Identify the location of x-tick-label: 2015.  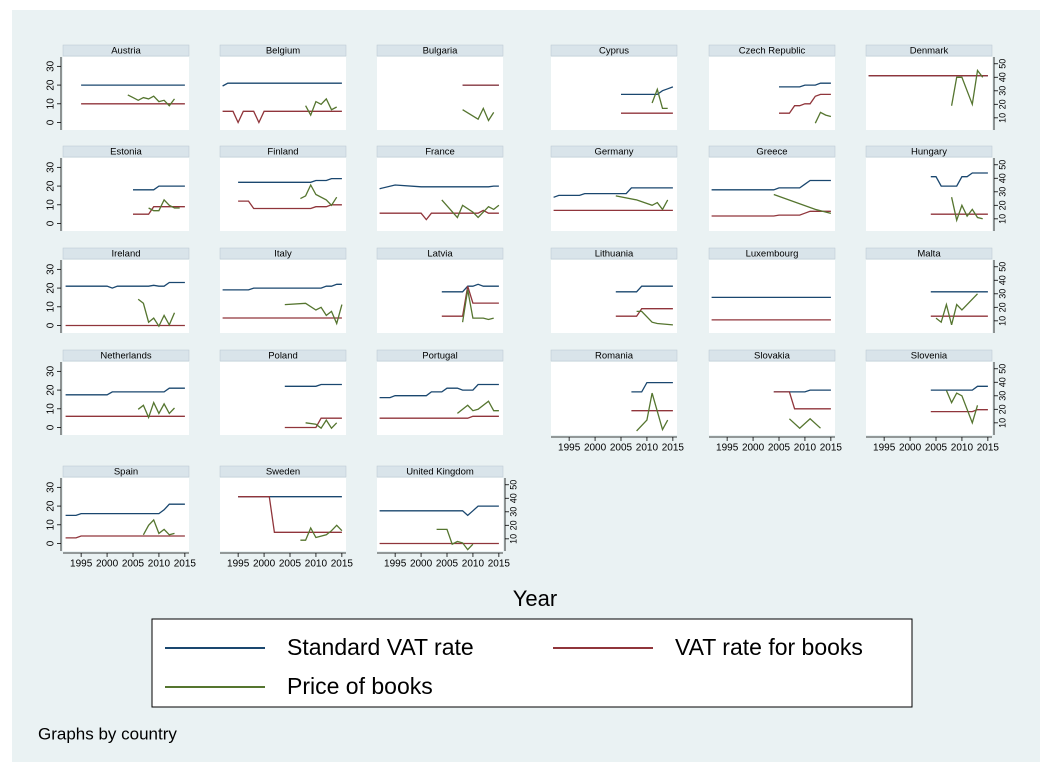
(185, 564).